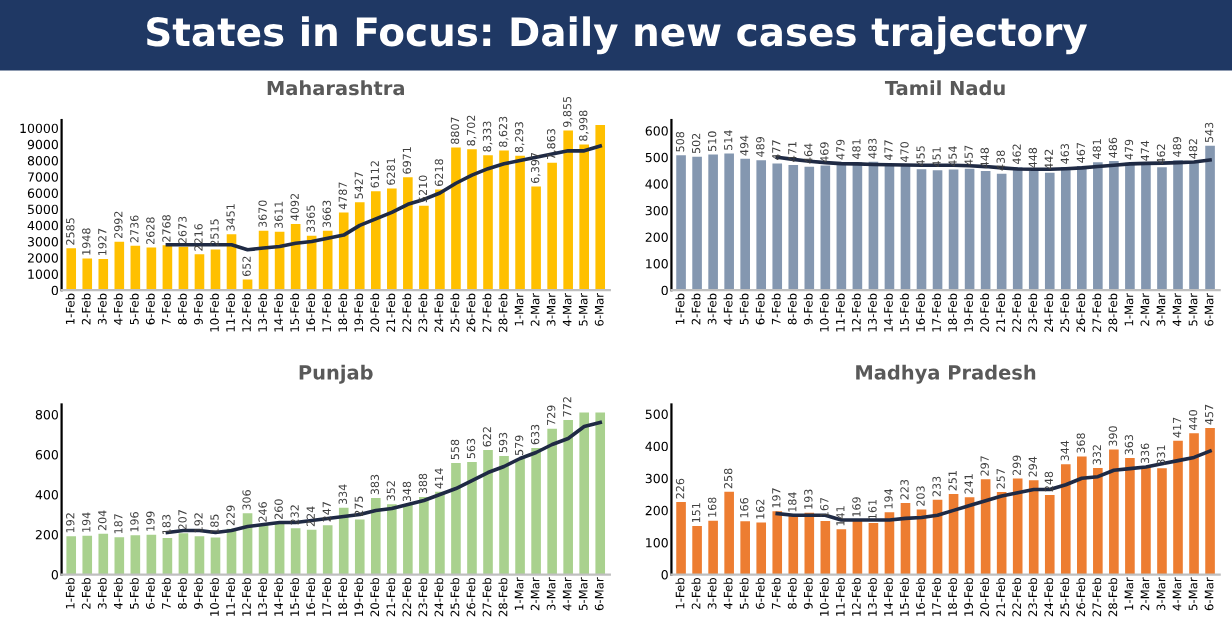 This screenshot has width=1232, height=642. I want to click on text: States in Focus: Daily new cases trajectory, so click(617, 35).